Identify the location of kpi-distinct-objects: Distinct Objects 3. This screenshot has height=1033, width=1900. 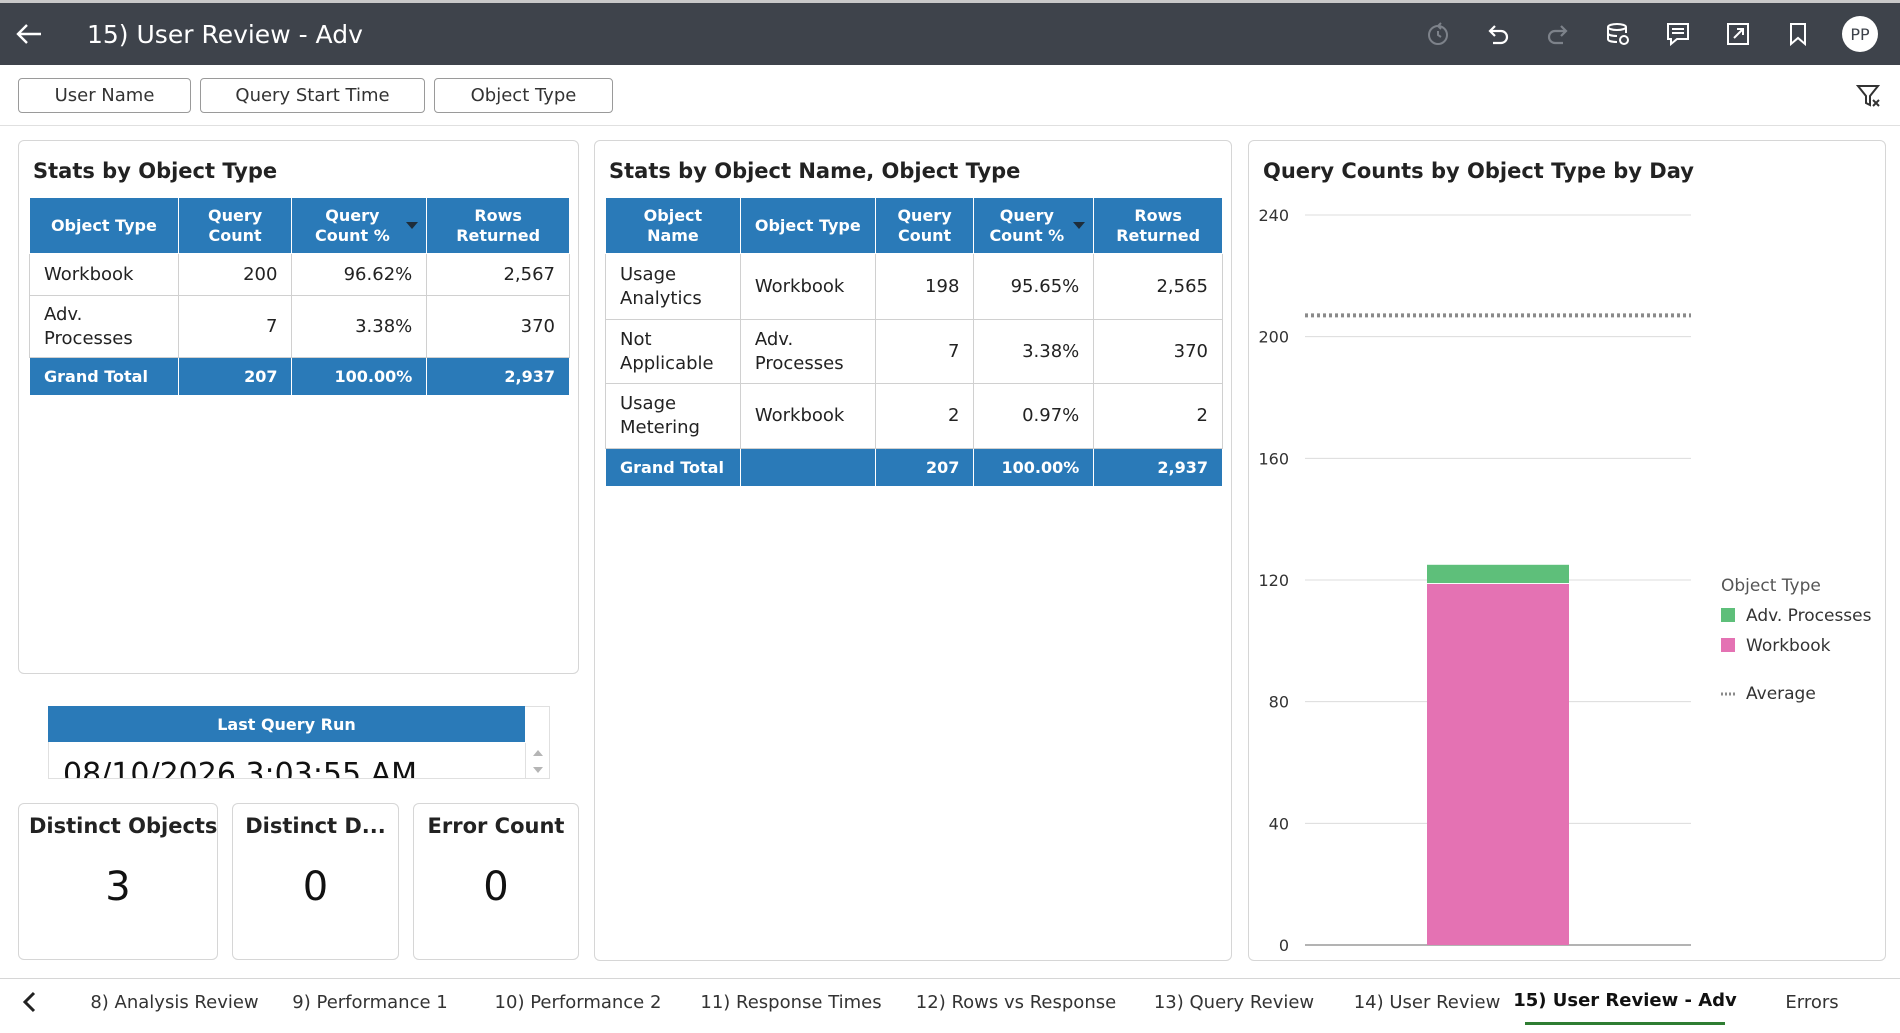
(118, 881).